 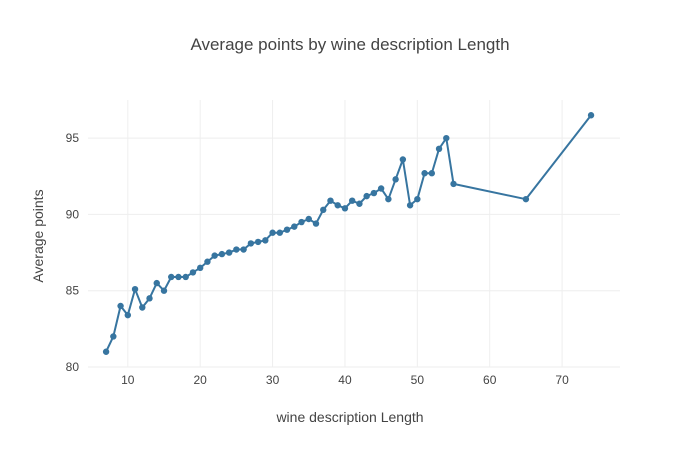 I want to click on x-axis-label: wine description Length, so click(x=349, y=417).